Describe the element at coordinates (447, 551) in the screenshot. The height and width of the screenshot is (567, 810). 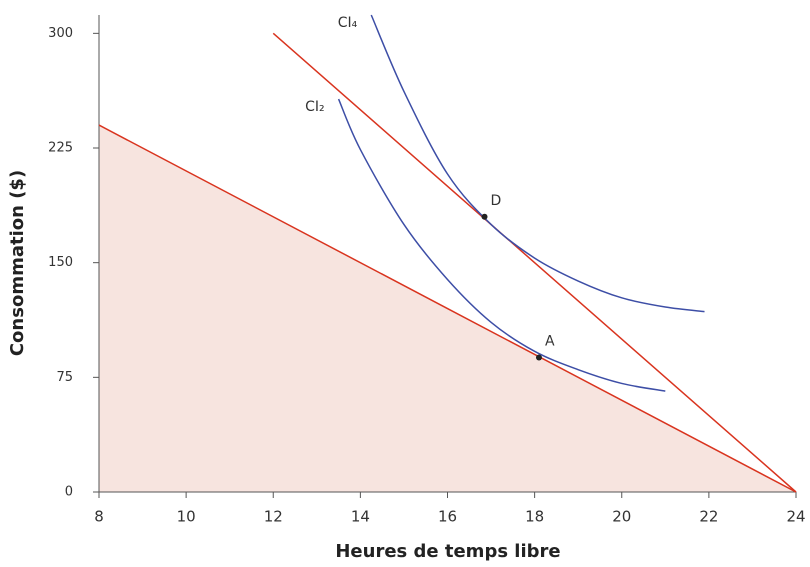
I see `x-axis-label: Heures de temps libre` at that location.